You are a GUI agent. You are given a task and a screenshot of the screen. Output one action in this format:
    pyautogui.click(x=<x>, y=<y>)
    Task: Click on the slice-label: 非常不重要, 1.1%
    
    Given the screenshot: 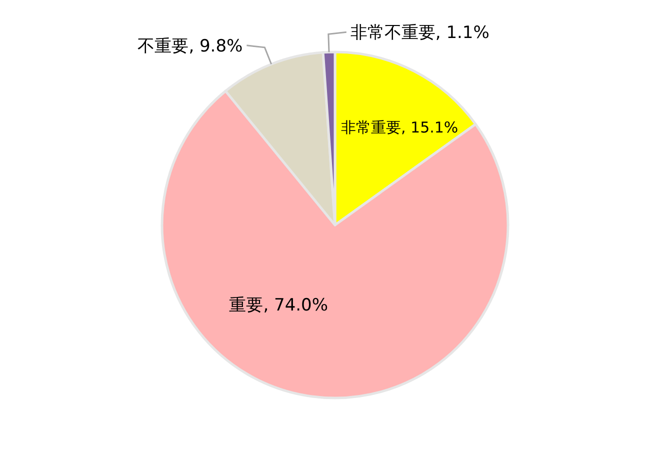 What is the action you would take?
    pyautogui.click(x=420, y=33)
    